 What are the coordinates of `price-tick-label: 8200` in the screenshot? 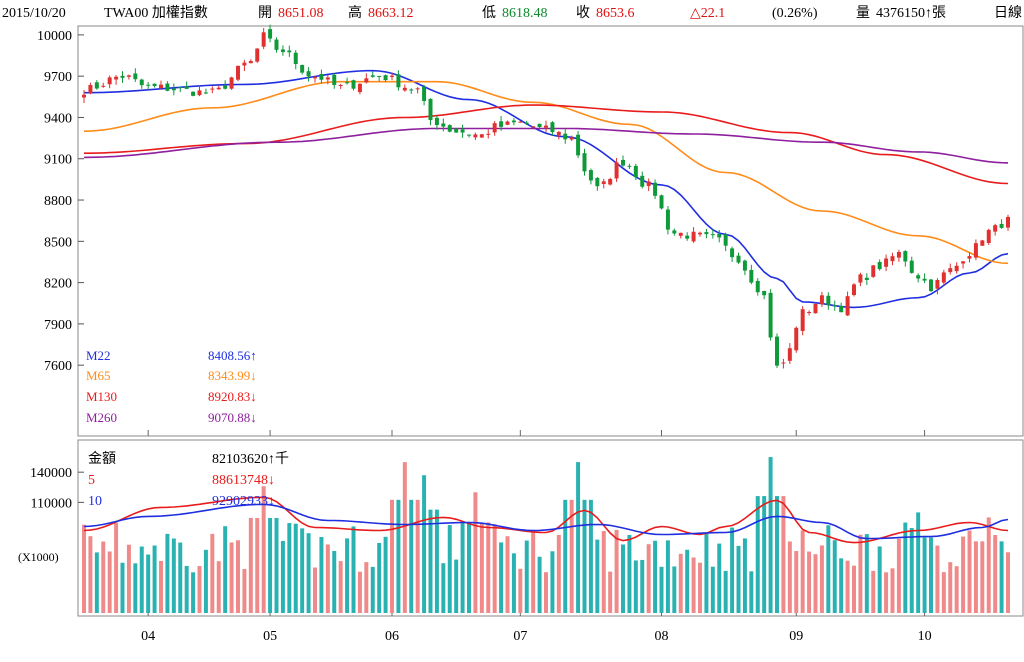 It's located at (58, 284).